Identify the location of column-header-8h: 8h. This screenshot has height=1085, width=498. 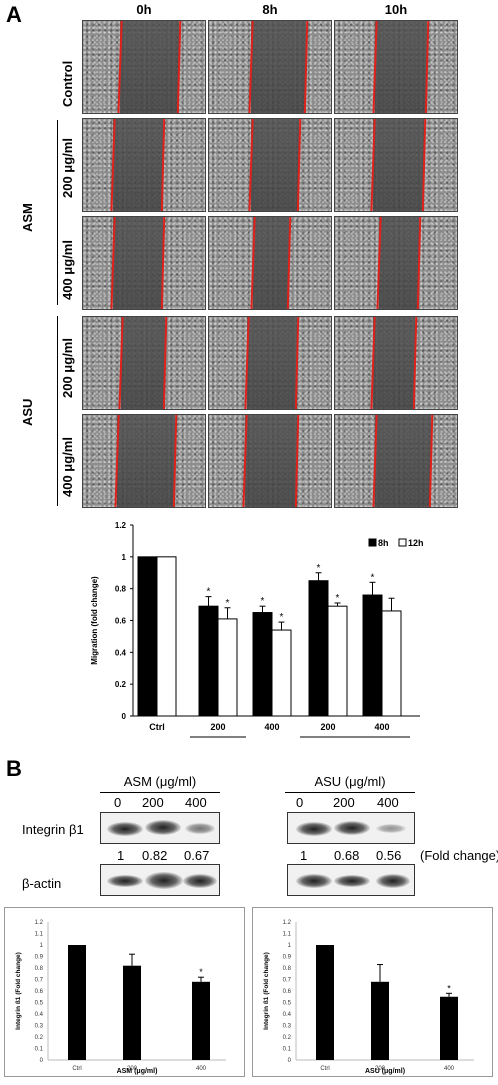
(270, 9).